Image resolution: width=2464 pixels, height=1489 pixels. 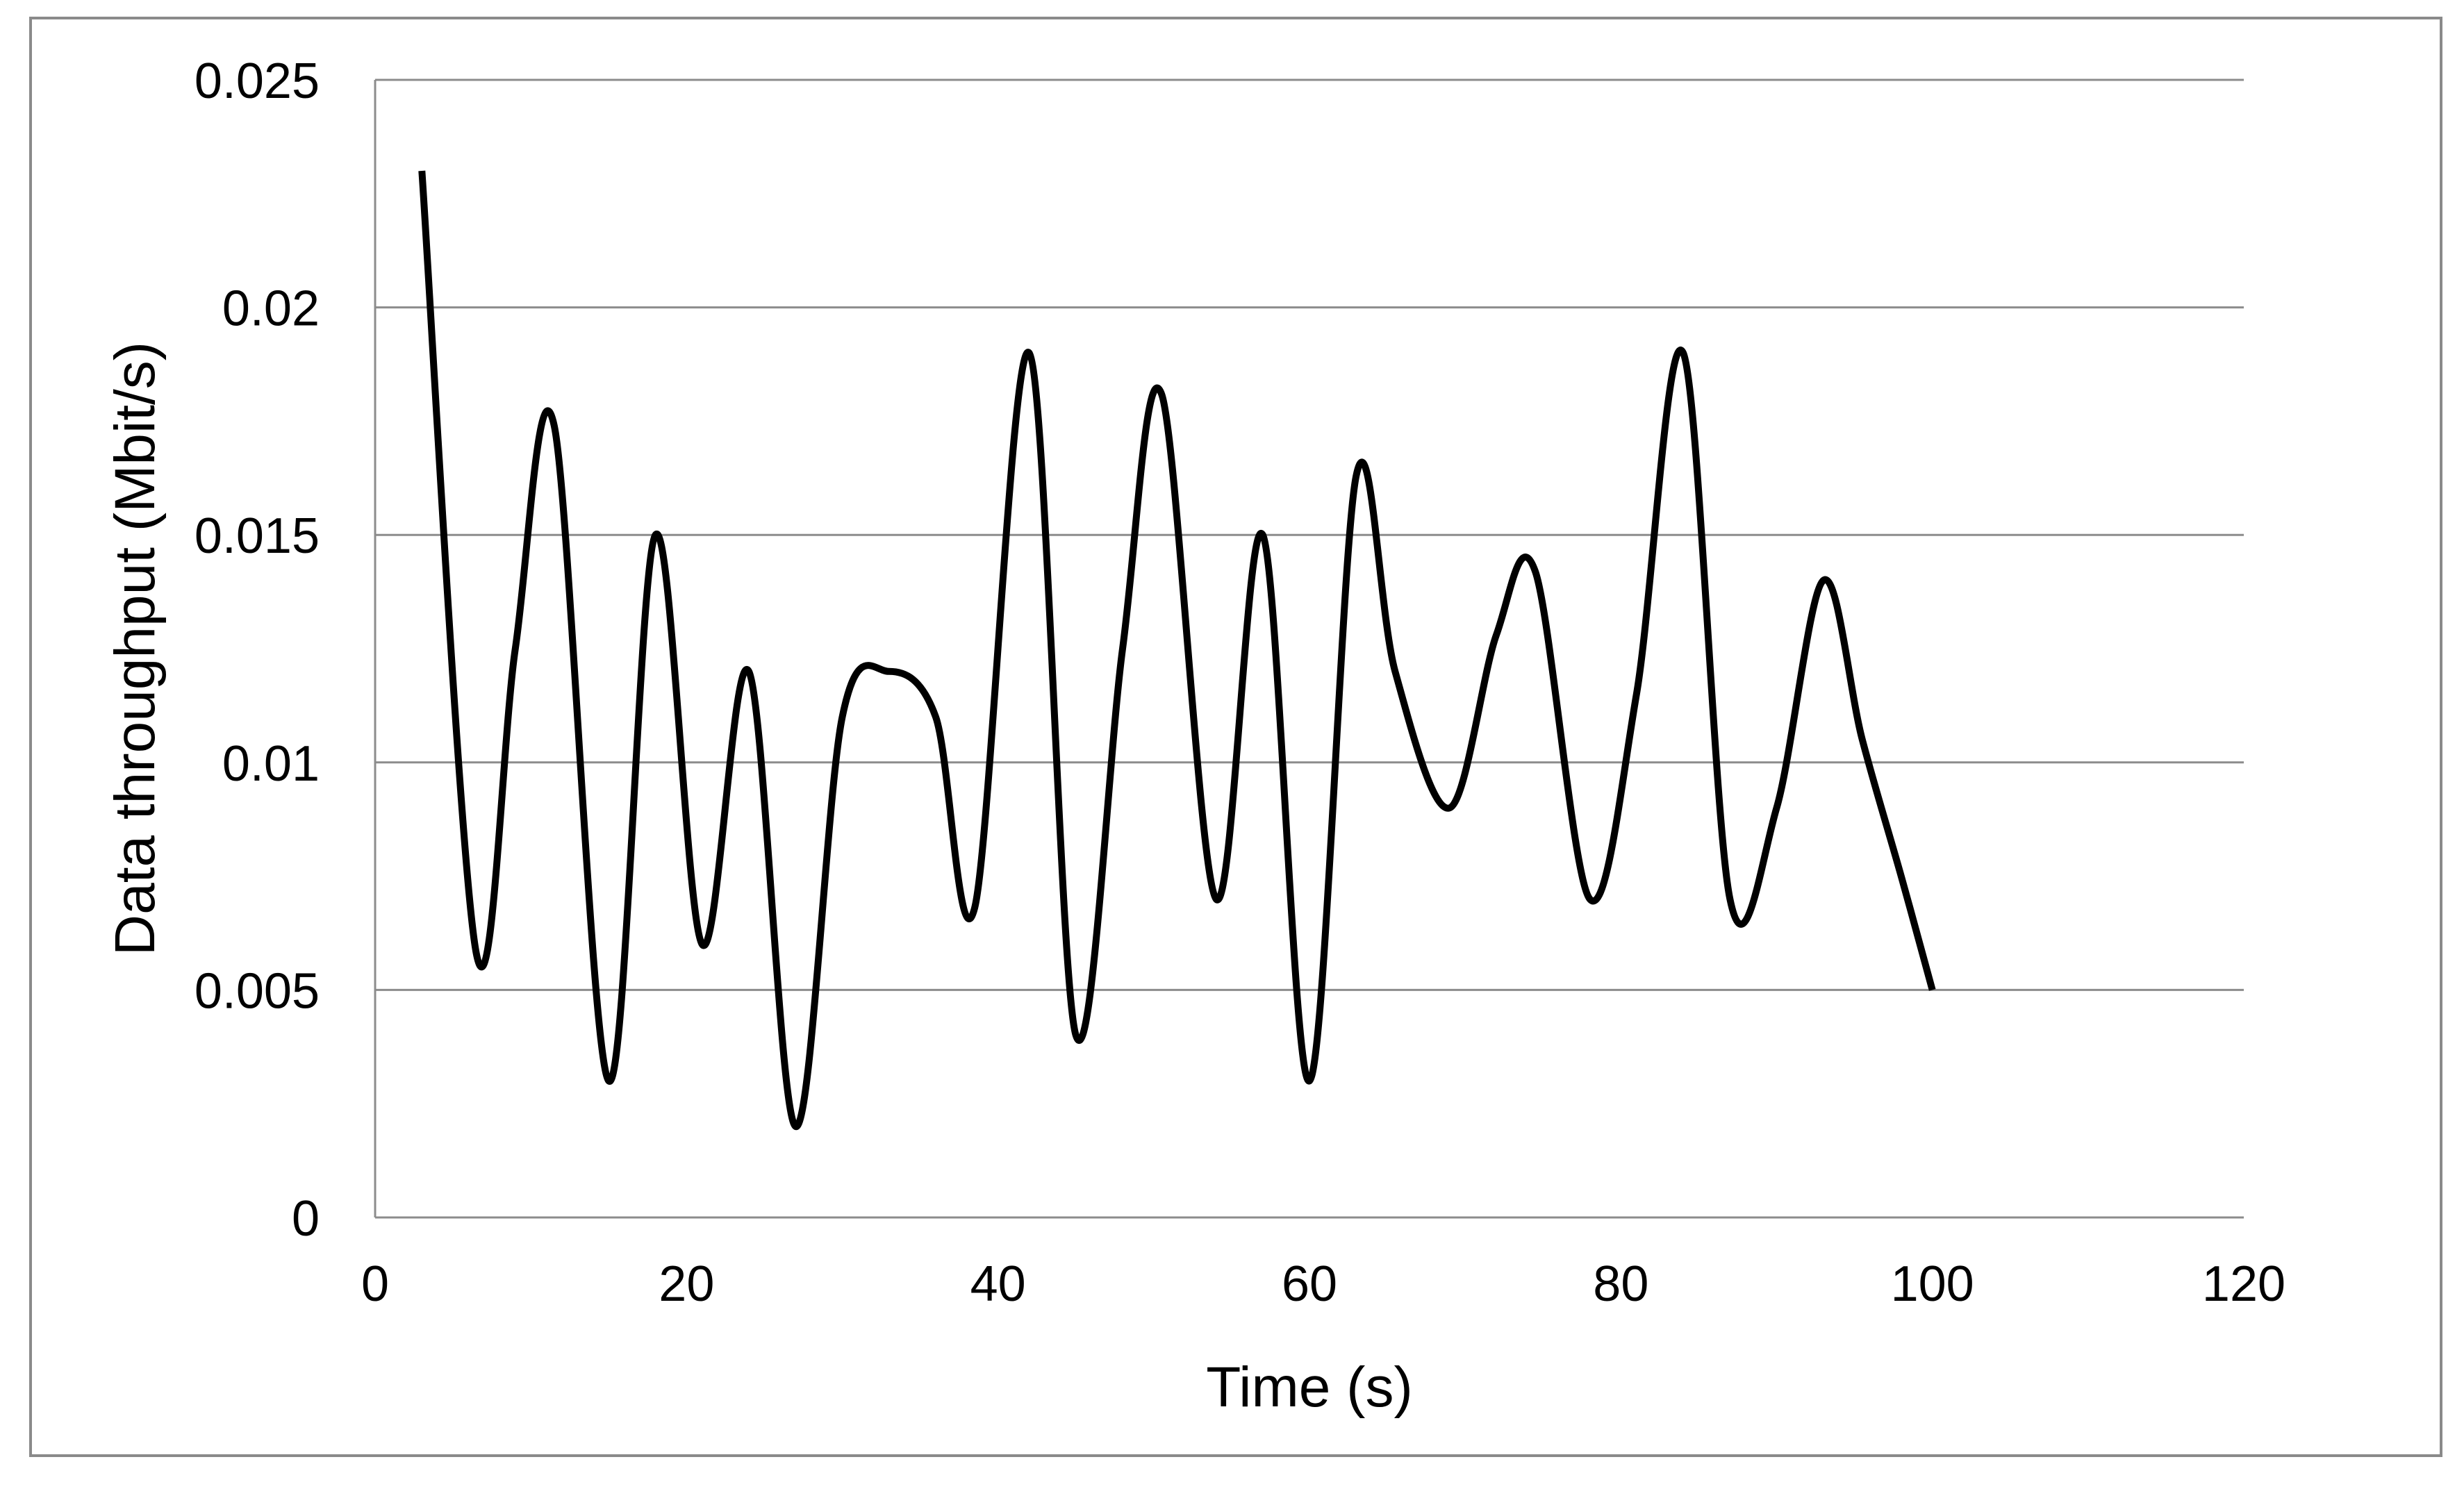 I want to click on x-tick-labels: 0 20 40 60 80 100 120, so click(x=1323, y=1284).